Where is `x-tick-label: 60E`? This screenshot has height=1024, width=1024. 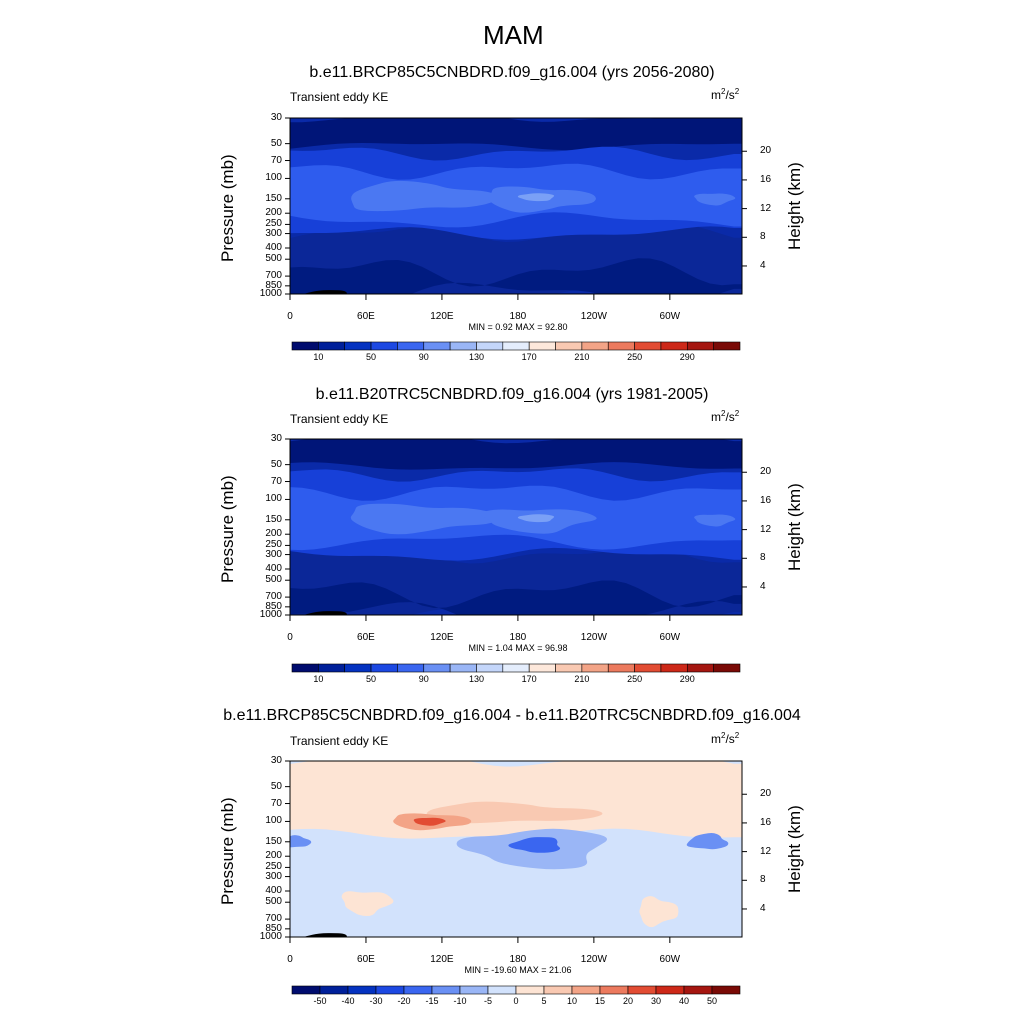
x-tick-label: 60E is located at coordinates (366, 316).